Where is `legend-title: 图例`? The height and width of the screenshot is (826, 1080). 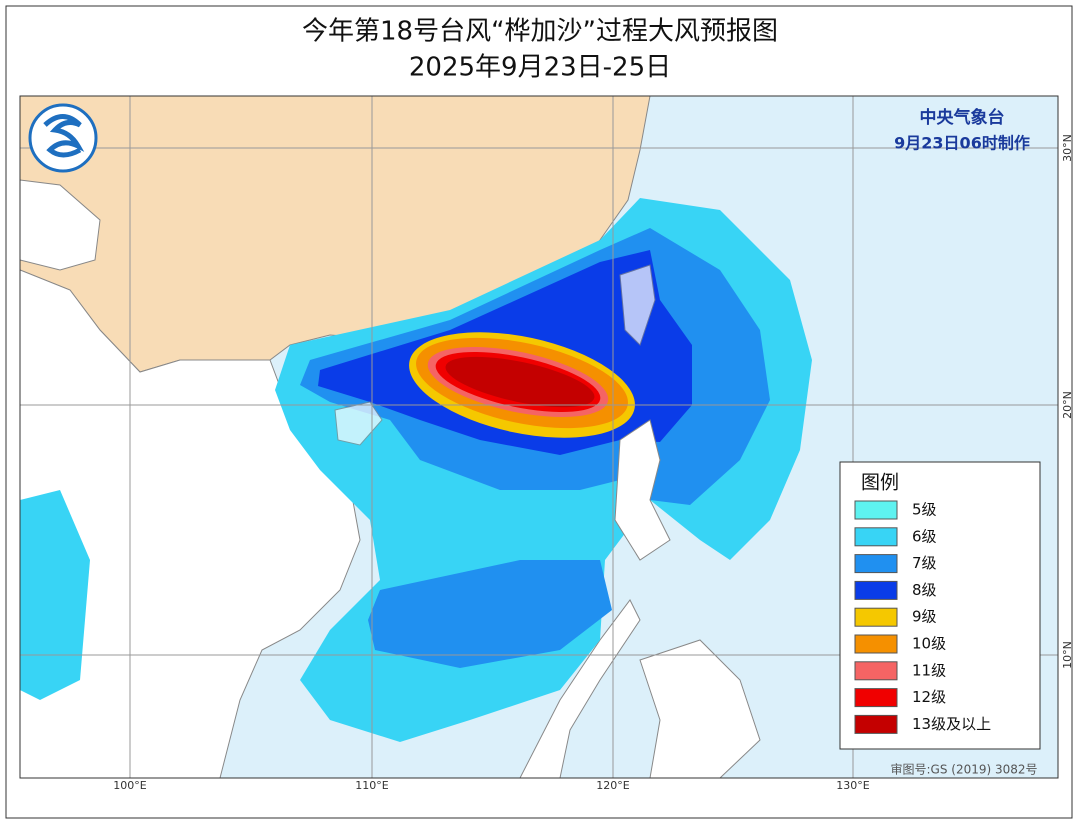
legend-title: 图例 is located at coordinates (880, 483).